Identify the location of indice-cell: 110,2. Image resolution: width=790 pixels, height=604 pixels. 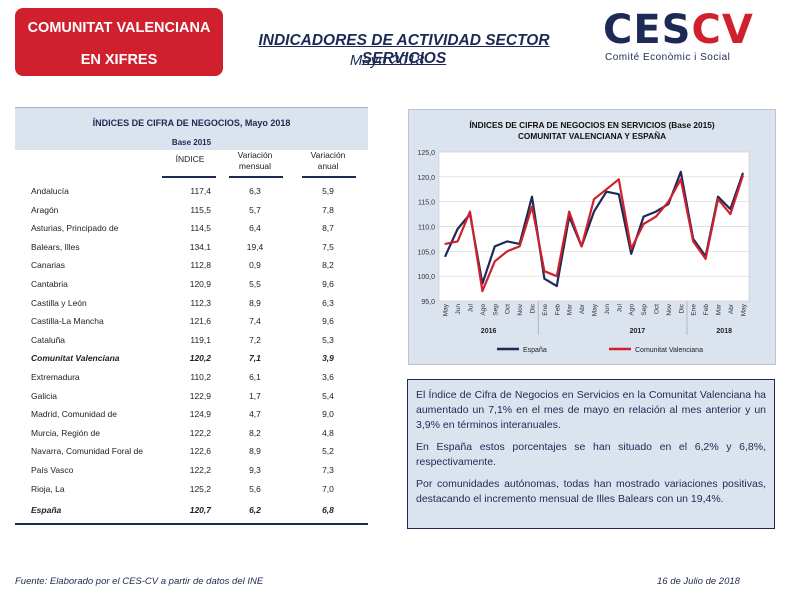
(200, 377).